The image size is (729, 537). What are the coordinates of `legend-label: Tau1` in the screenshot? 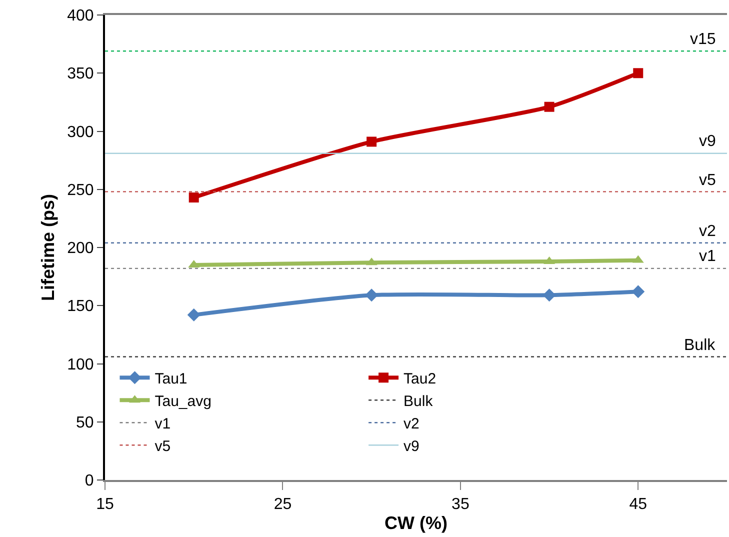 It's located at (171, 379).